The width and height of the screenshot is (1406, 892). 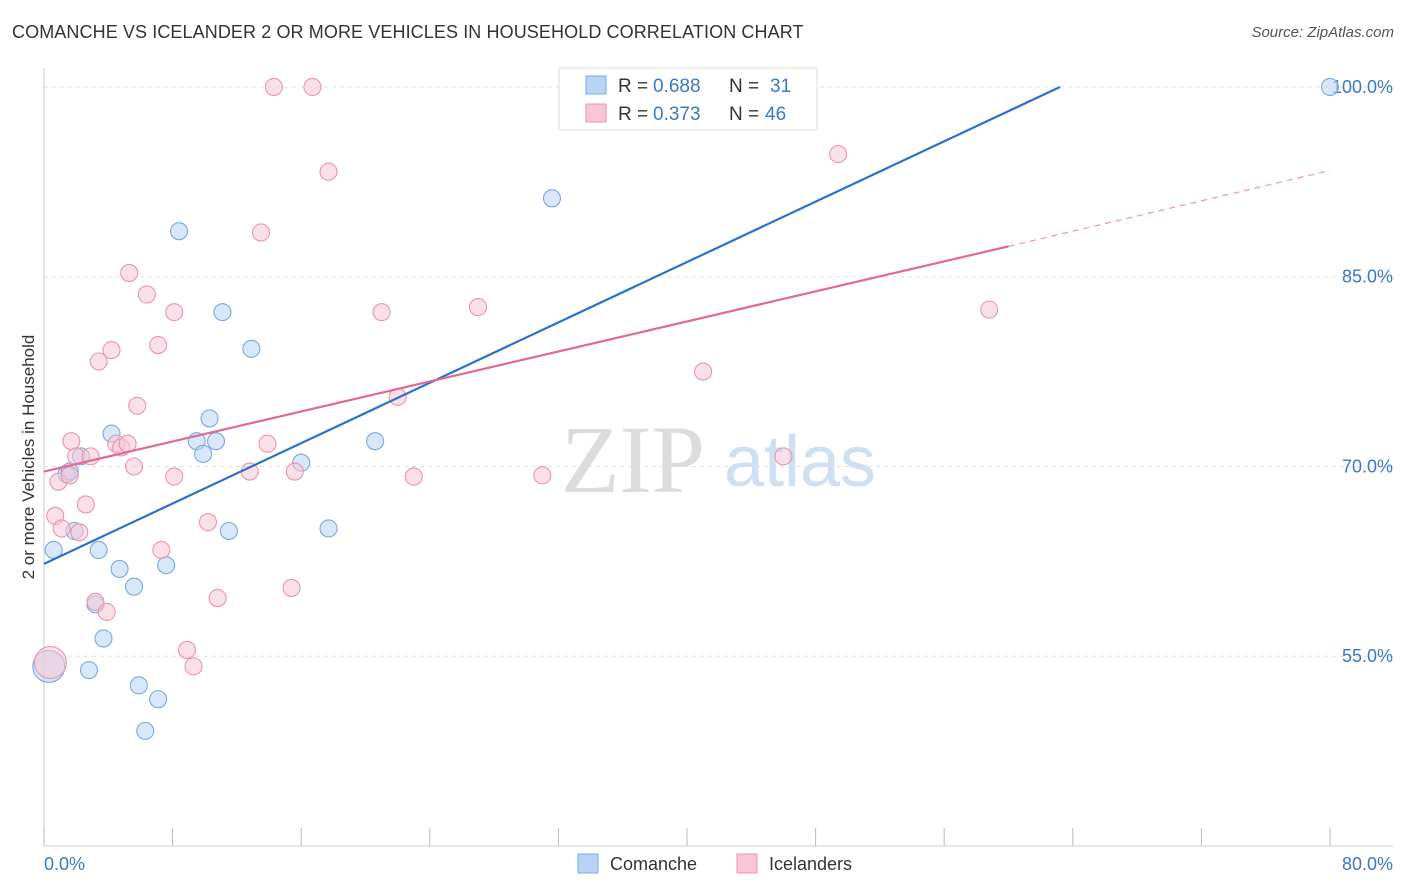 I want to click on stats-legend: R = 0.688 N = 31 R = 0.373 N = 46, so click(x=688, y=99).